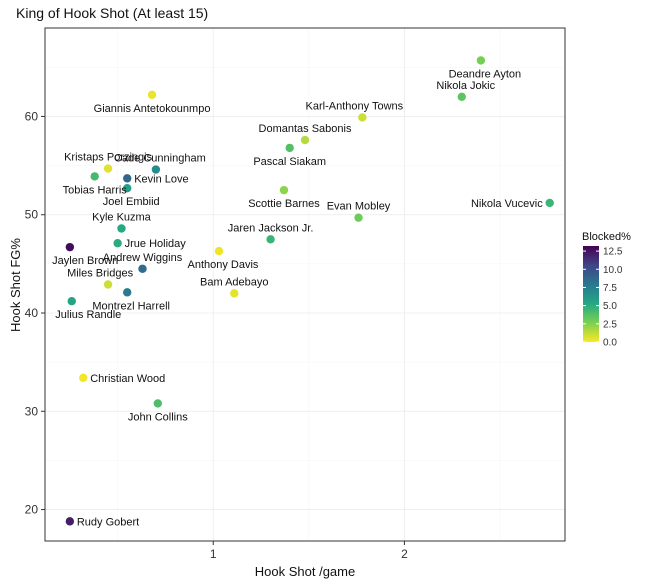  Describe the element at coordinates (613, 270) in the screenshot. I see `legend-tick-label: 10.0` at that location.